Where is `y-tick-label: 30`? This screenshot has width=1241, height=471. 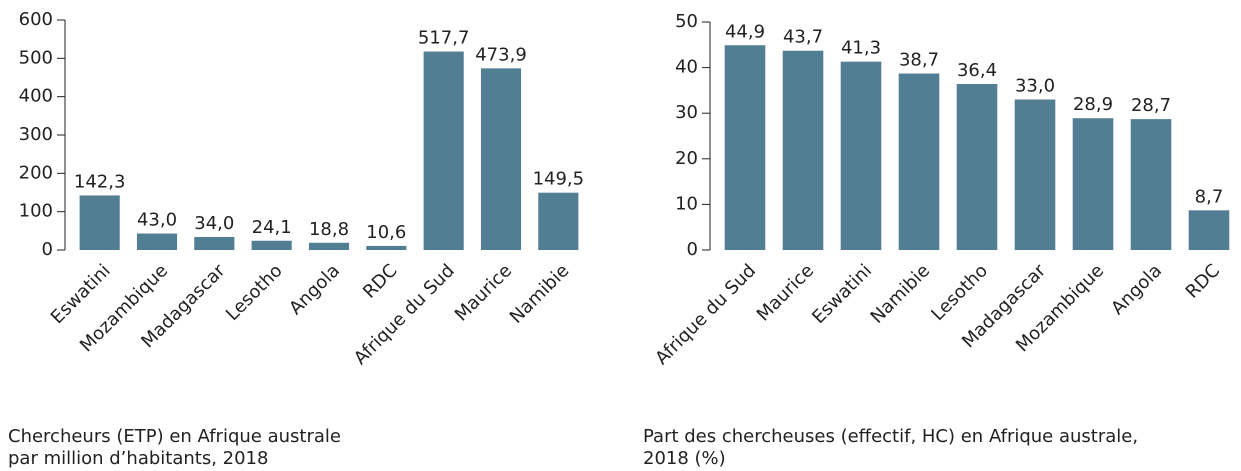
y-tick-label: 30 is located at coordinates (686, 112).